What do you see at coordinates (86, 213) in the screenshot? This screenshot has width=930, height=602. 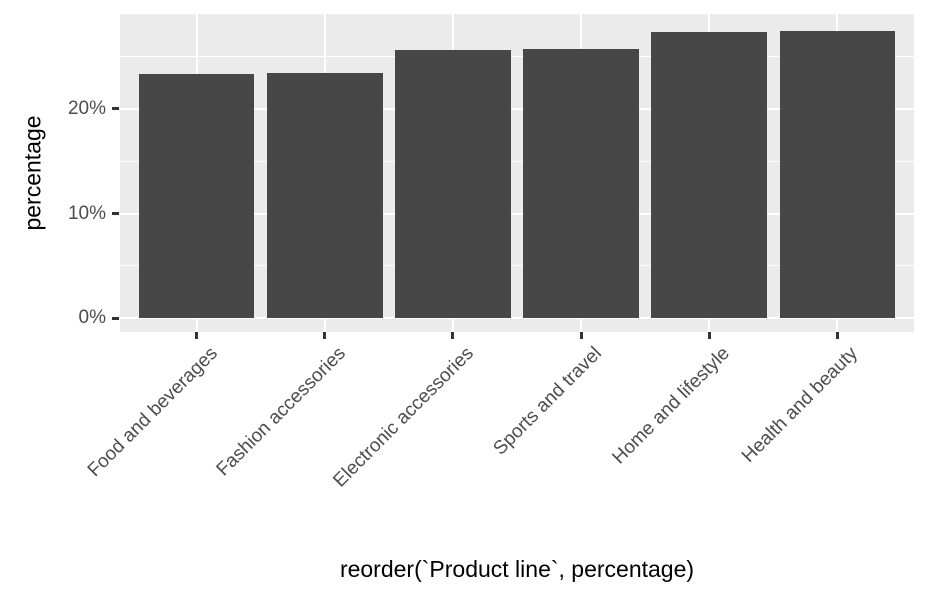 I see `y-tick-label: 10%` at bounding box center [86, 213].